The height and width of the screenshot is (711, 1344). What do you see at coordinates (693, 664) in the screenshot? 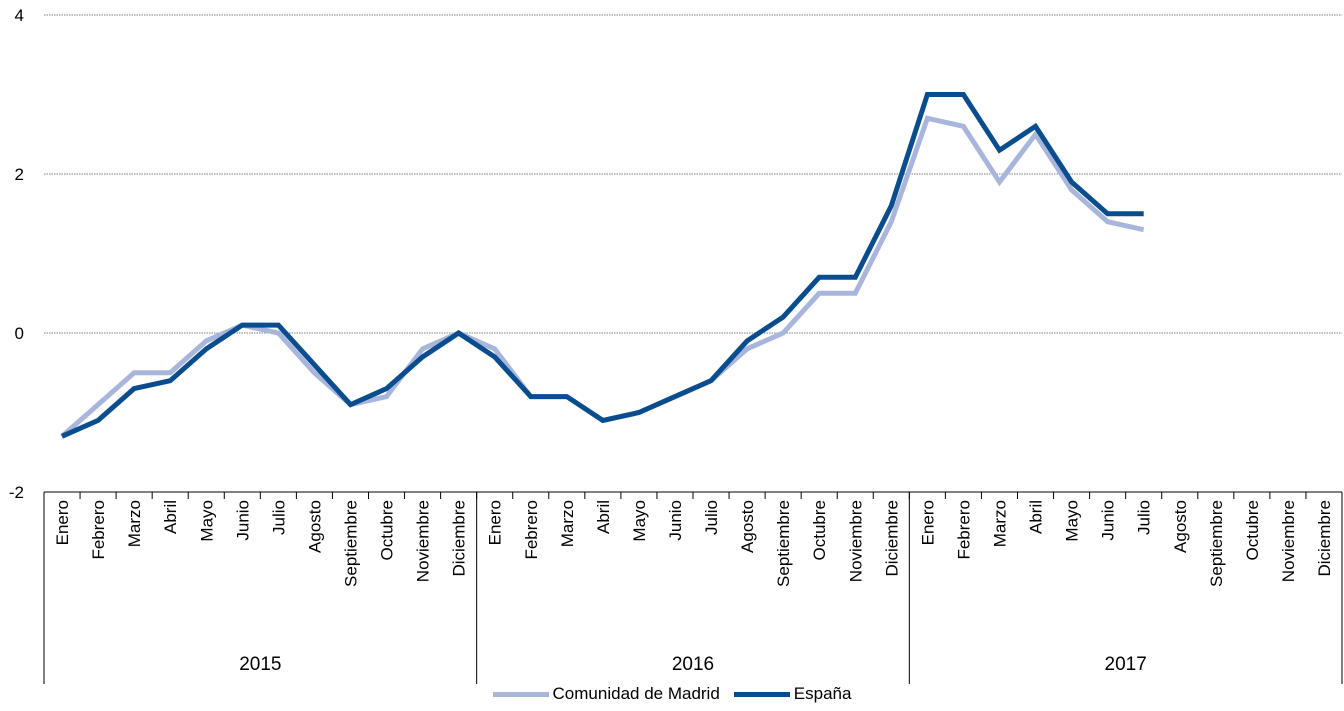
I see `year-label: 2016` at bounding box center [693, 664].